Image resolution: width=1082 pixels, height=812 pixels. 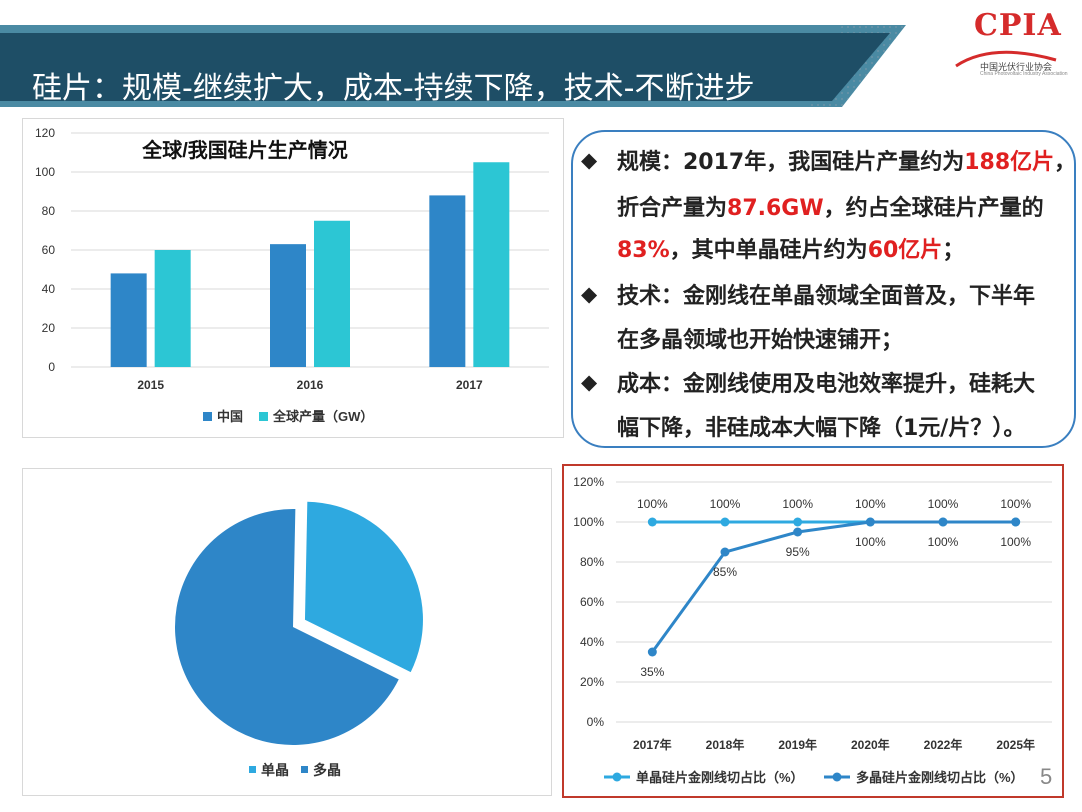 What do you see at coordinates (310, 385) in the screenshot?
I see `x-tick-label: 2016` at bounding box center [310, 385].